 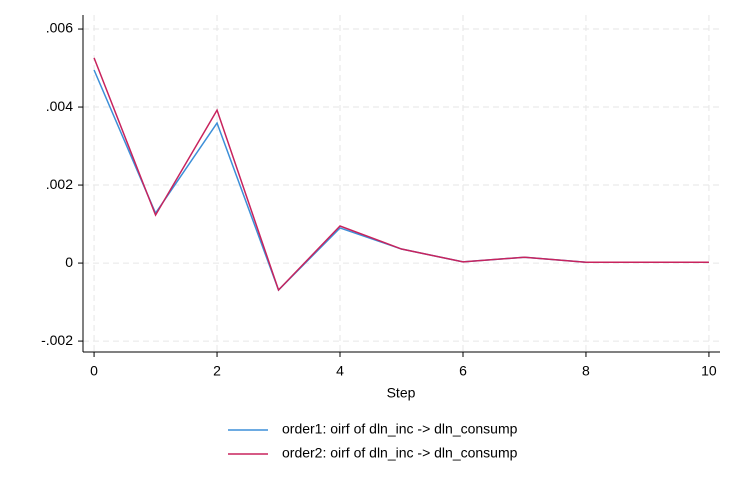 What do you see at coordinates (217, 371) in the screenshot?
I see `x-tick-label: 2` at bounding box center [217, 371].